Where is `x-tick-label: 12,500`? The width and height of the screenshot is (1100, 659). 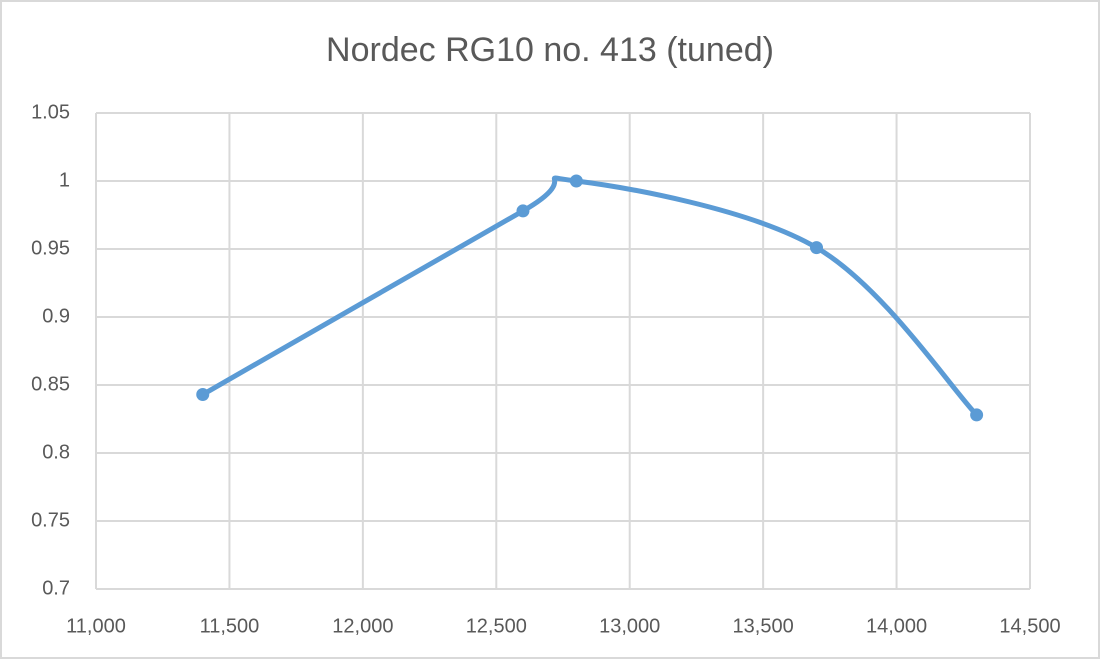 x-tick-label: 12,500 is located at coordinates (496, 626).